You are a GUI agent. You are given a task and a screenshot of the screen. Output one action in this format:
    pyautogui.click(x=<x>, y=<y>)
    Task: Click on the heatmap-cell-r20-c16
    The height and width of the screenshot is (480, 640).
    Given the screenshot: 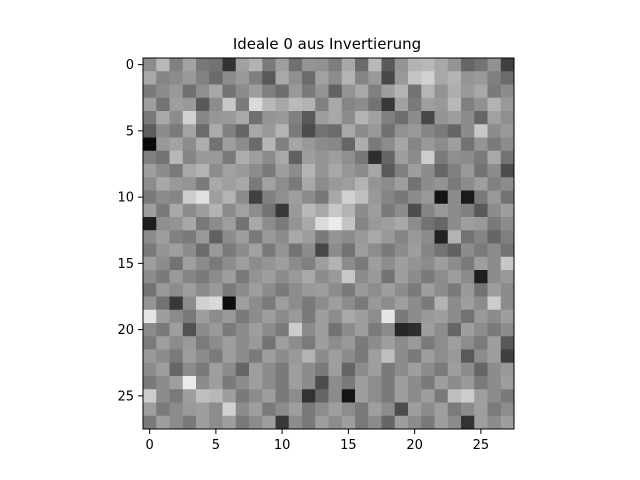 What is the action you would take?
    pyautogui.click(x=362, y=330)
    